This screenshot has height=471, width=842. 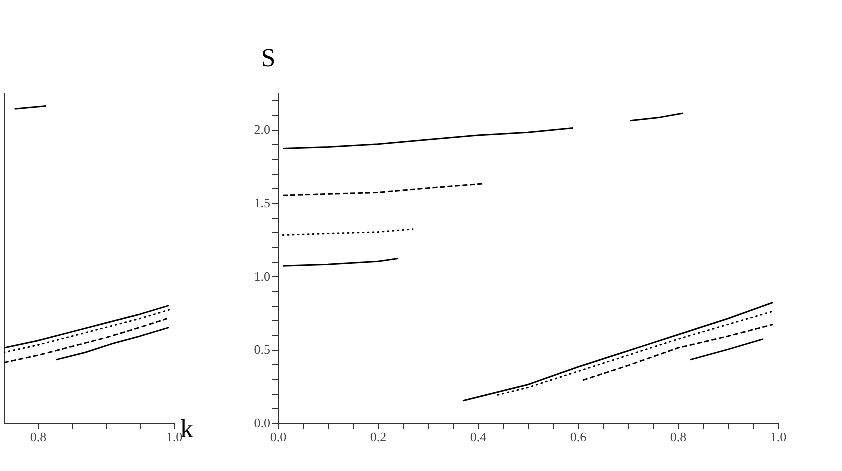 I want to click on y-tick-label: 1.5, so click(x=262, y=203).